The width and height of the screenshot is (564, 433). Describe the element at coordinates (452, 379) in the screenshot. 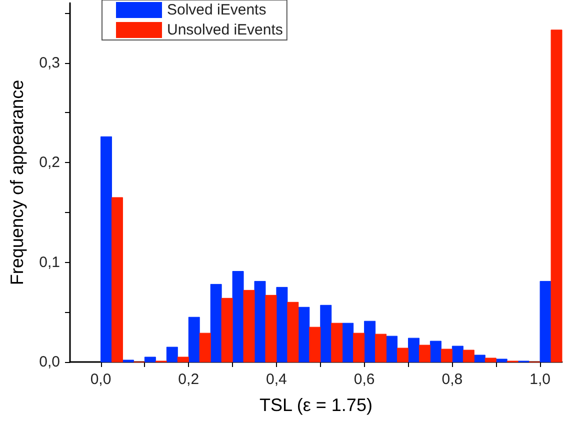

I see `x-tick-label: 0,8` at that location.